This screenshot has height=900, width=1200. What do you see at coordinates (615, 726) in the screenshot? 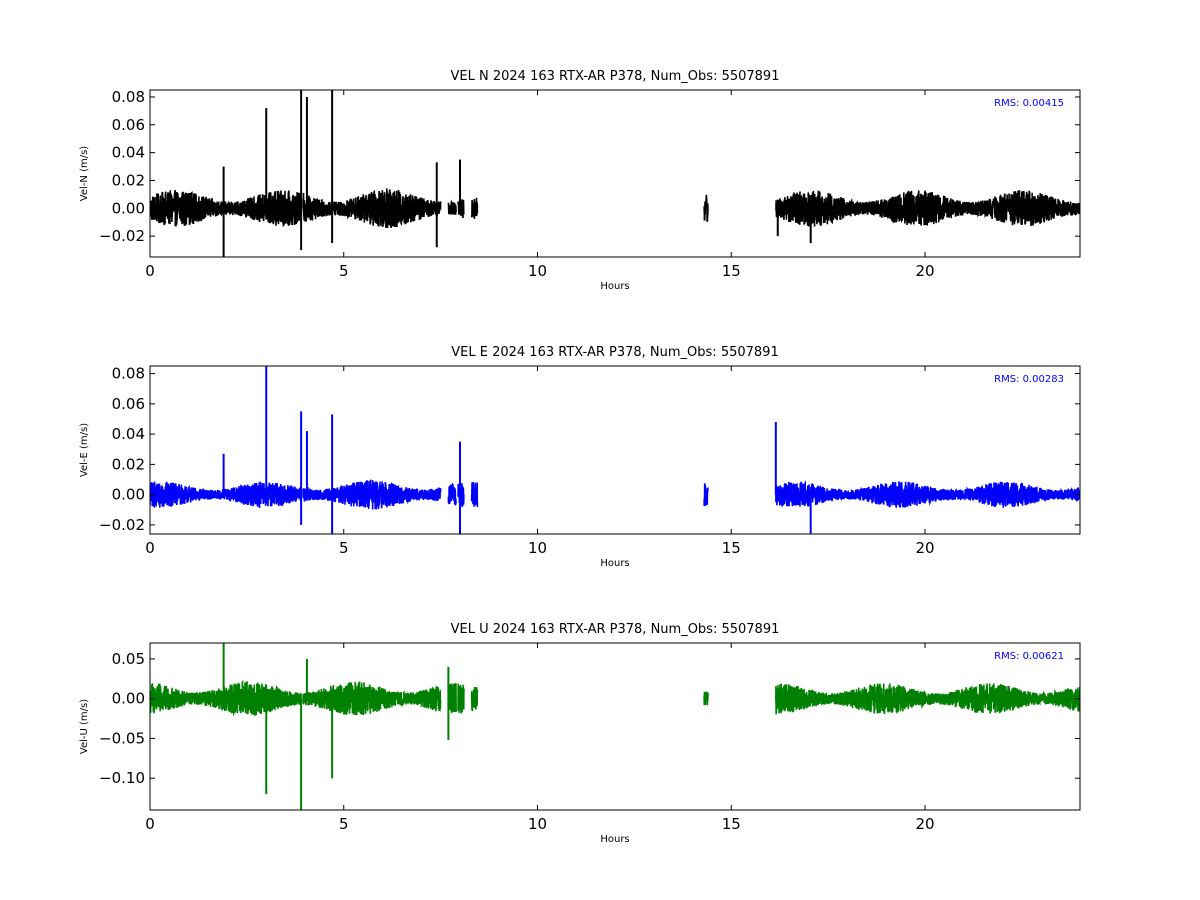
I see `plot-frame-vel-u` at bounding box center [615, 726].